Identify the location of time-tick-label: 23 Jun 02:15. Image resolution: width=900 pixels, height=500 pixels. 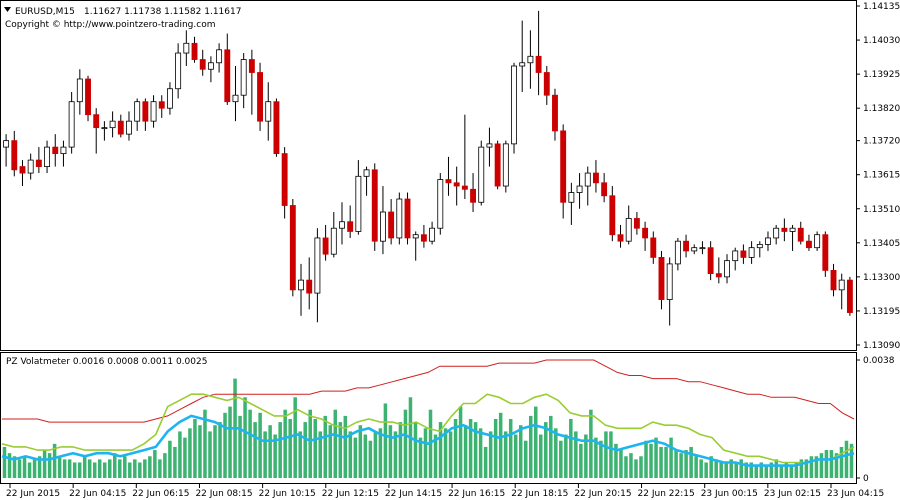
(792, 494).